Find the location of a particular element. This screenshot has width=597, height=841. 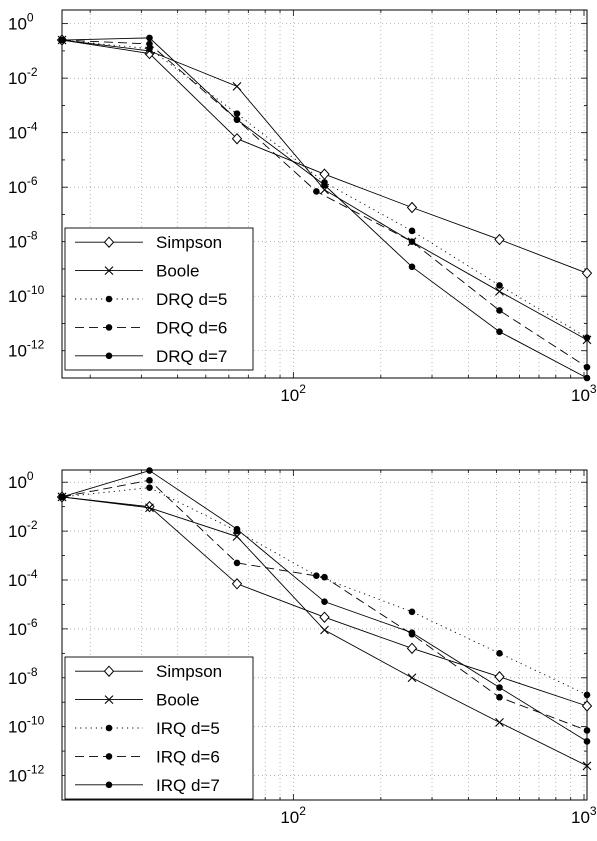

legend-label: DRQ d=7 is located at coordinates (191, 356).